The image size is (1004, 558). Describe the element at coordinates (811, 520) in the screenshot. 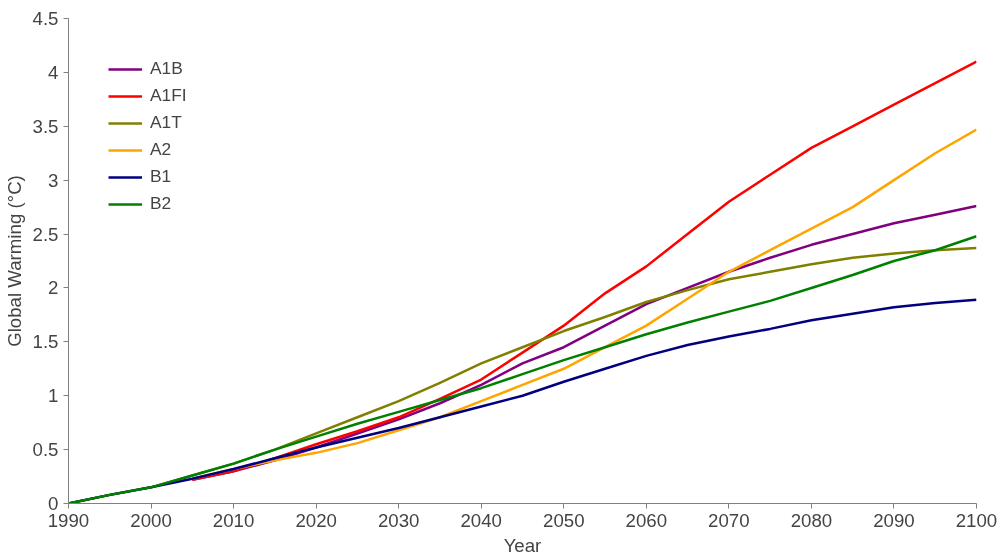

I see `x-tick-label: 2080` at that location.